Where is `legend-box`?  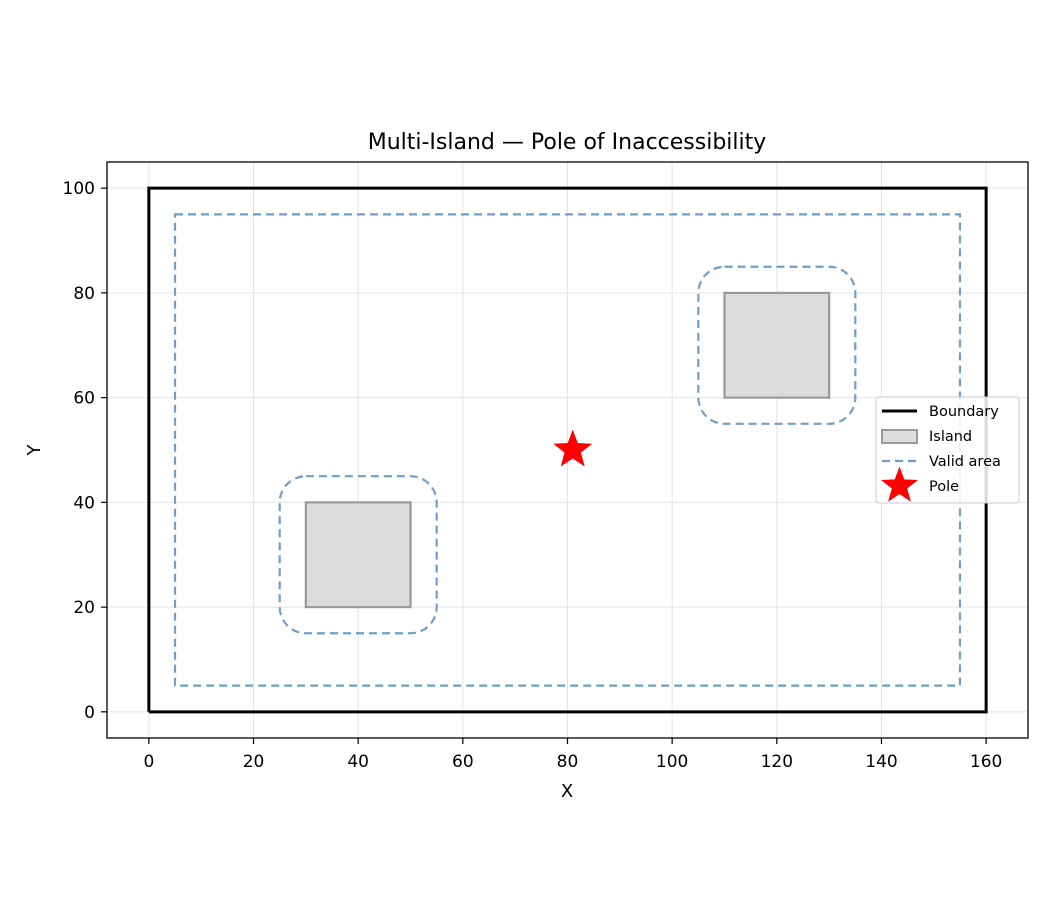 legend-box is located at coordinates (947, 450).